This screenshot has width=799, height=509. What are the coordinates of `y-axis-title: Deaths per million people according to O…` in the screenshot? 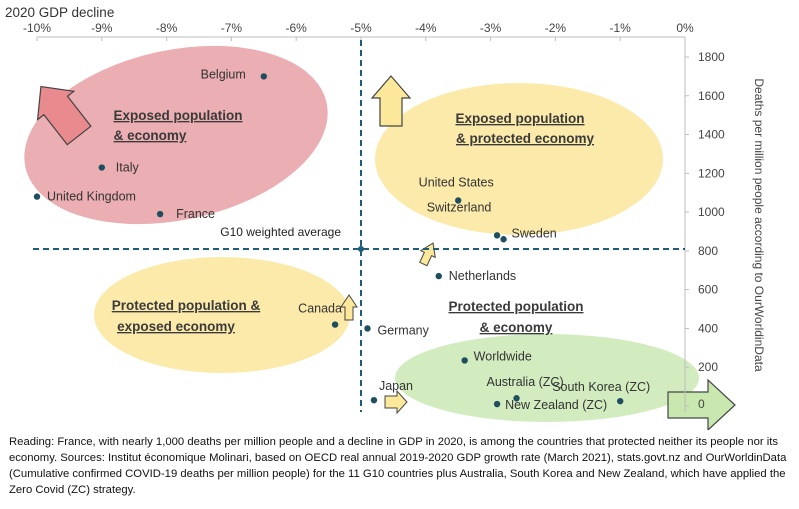 It's located at (759, 225).